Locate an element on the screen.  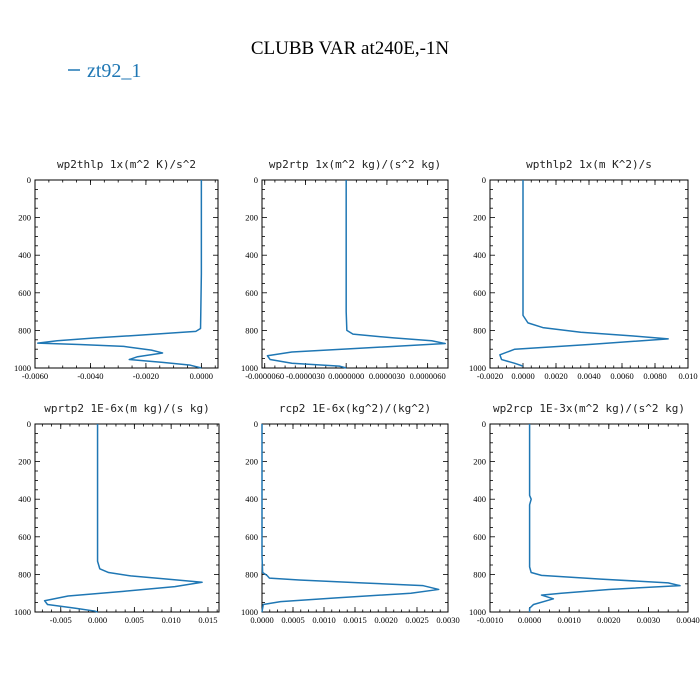
figure-title: CLUBB VAR at240E,-1N is located at coordinates (350, 48).